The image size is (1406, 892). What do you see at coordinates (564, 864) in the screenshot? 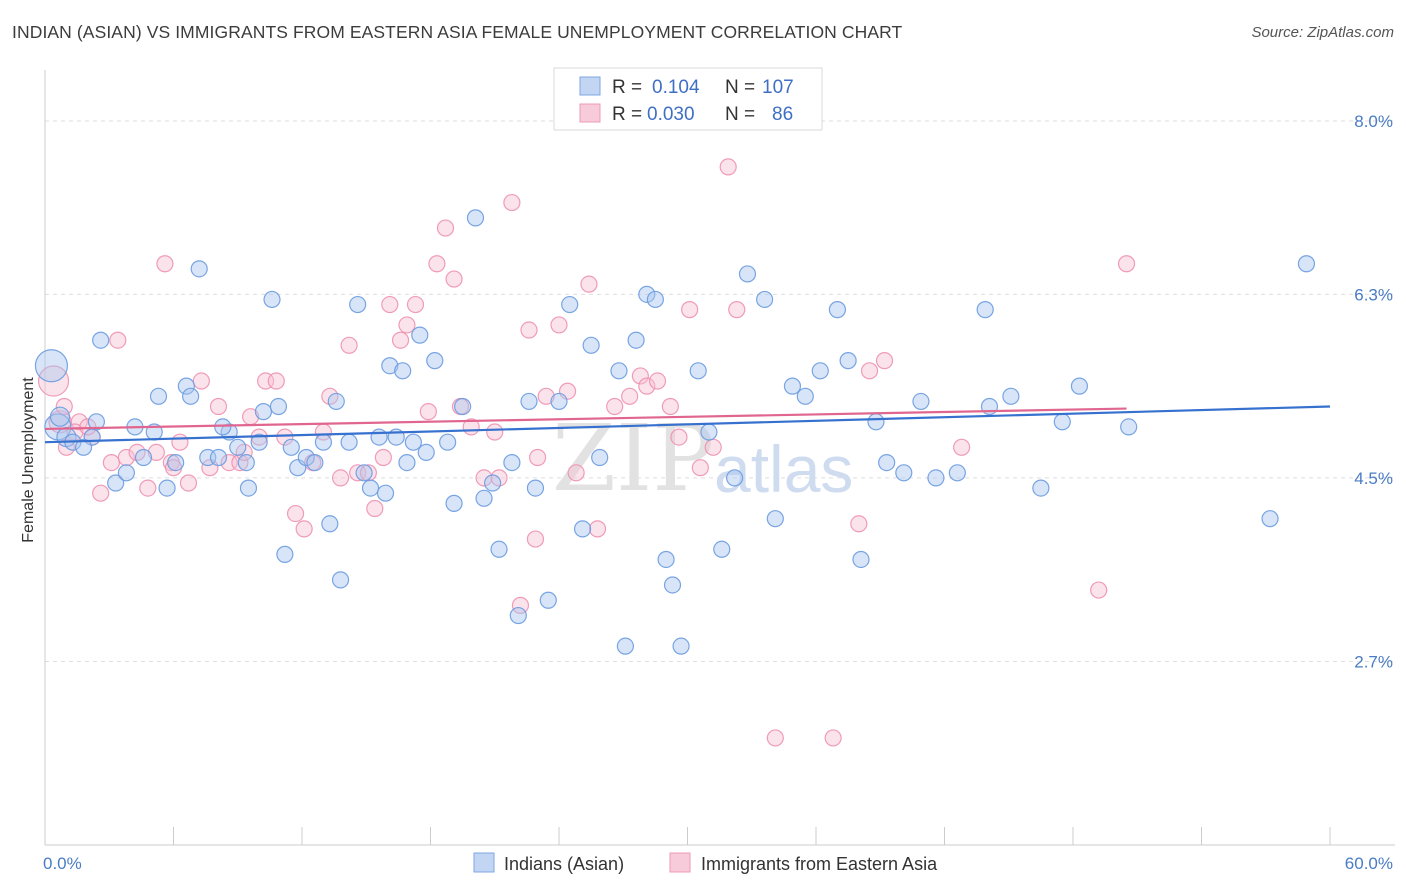
I see `legend-label-indians-asian: Indians (Asian)` at bounding box center [564, 864].